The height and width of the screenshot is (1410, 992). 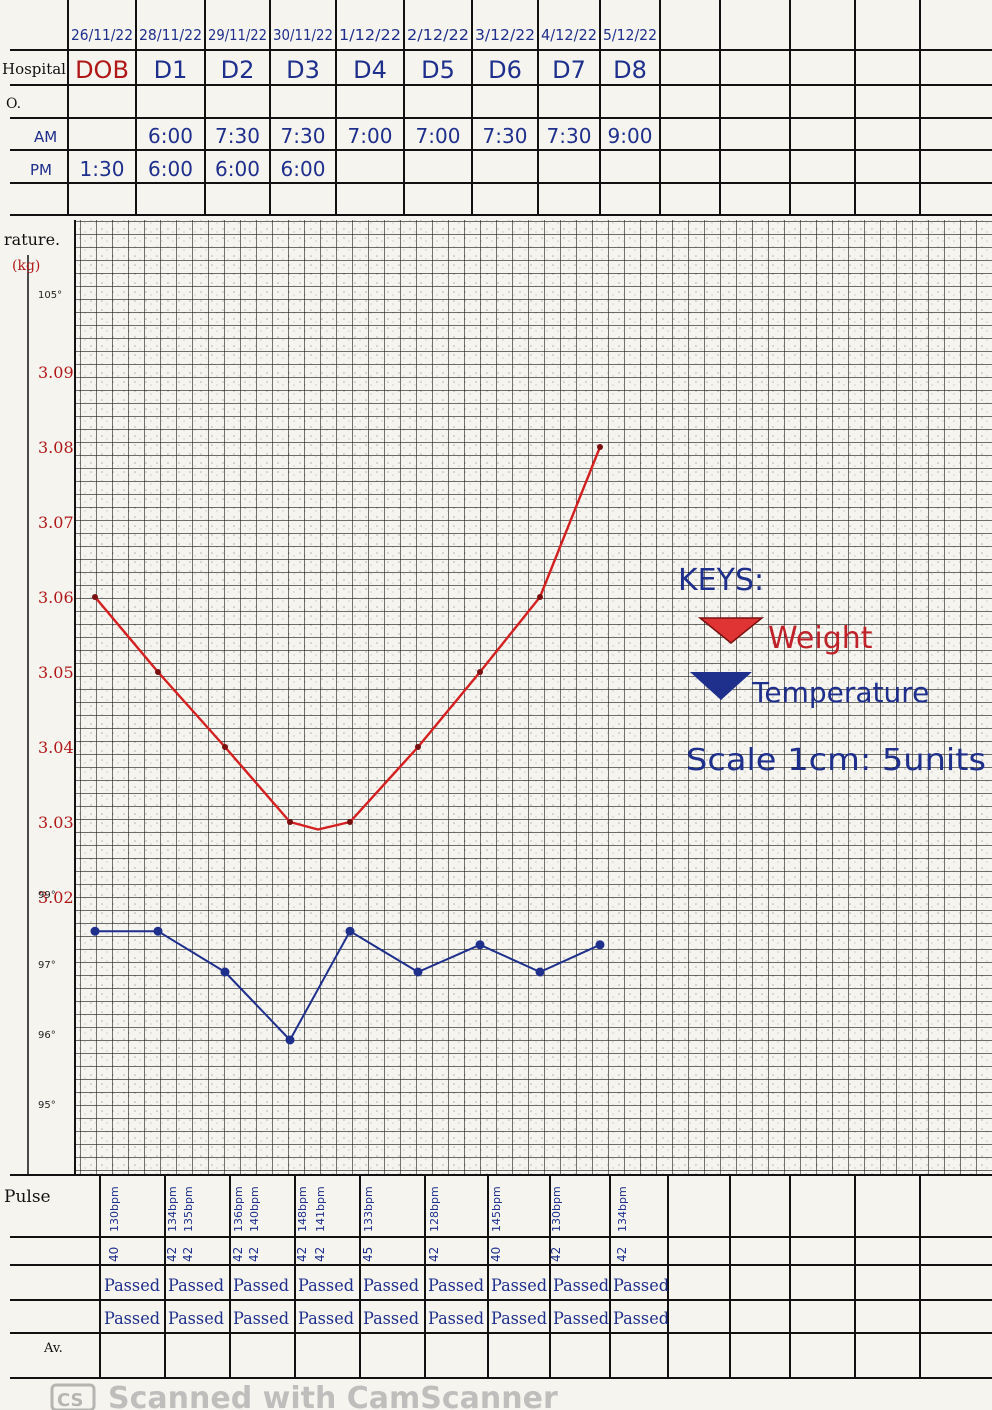 I want to click on average-label: Av., so click(x=53, y=1348).